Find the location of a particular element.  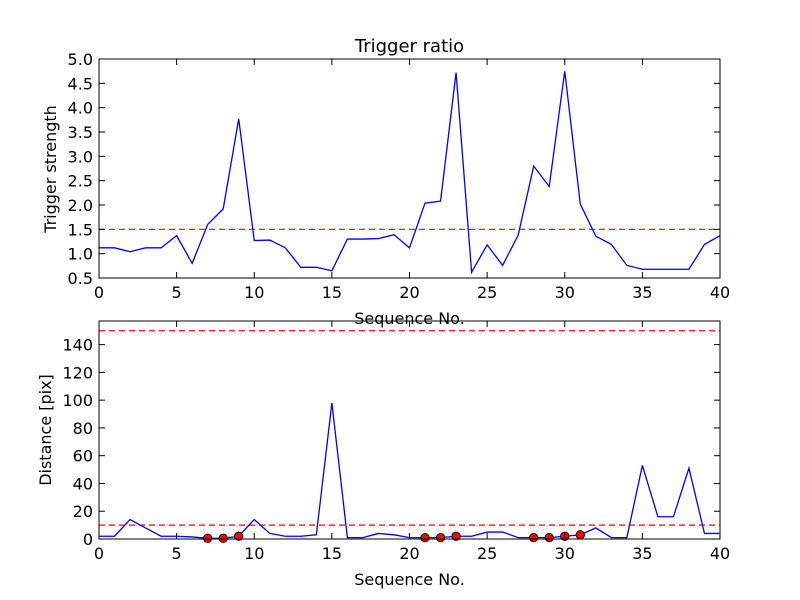

distance-x-tick-label: 20 is located at coordinates (409, 553).